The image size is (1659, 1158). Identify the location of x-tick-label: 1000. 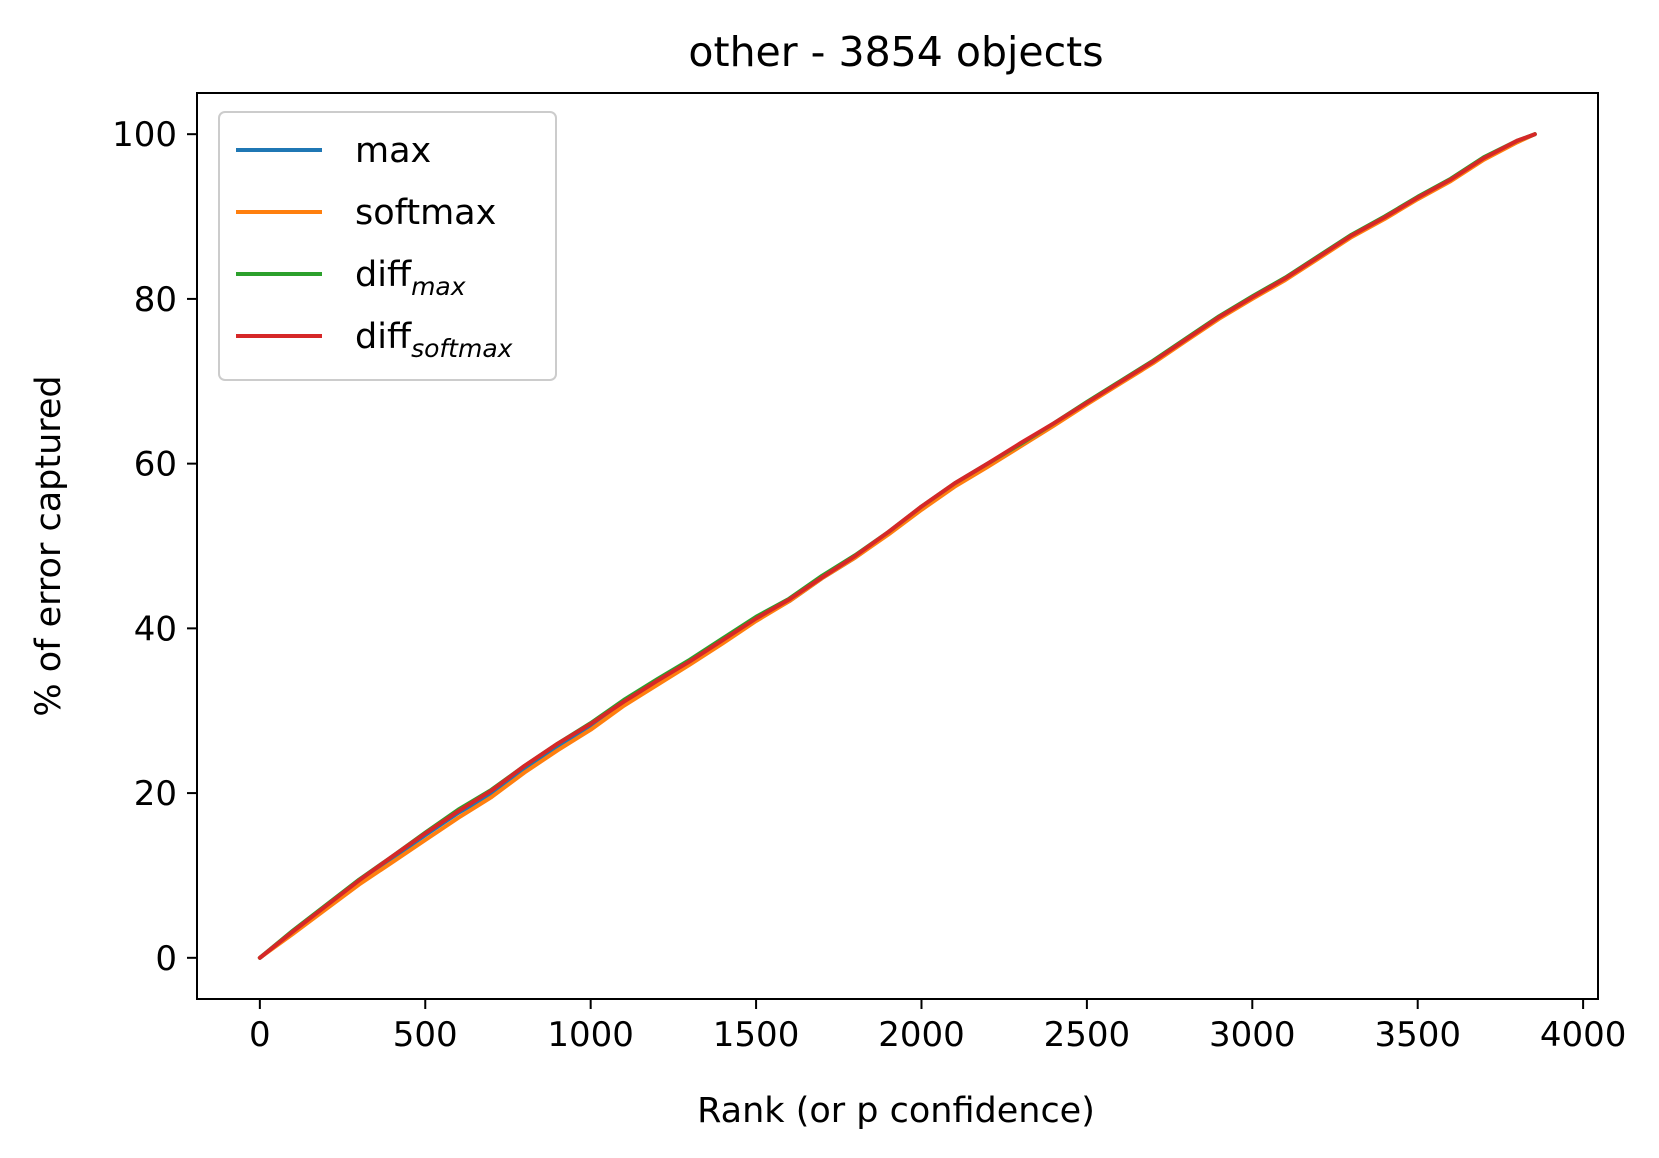
(590, 1035).